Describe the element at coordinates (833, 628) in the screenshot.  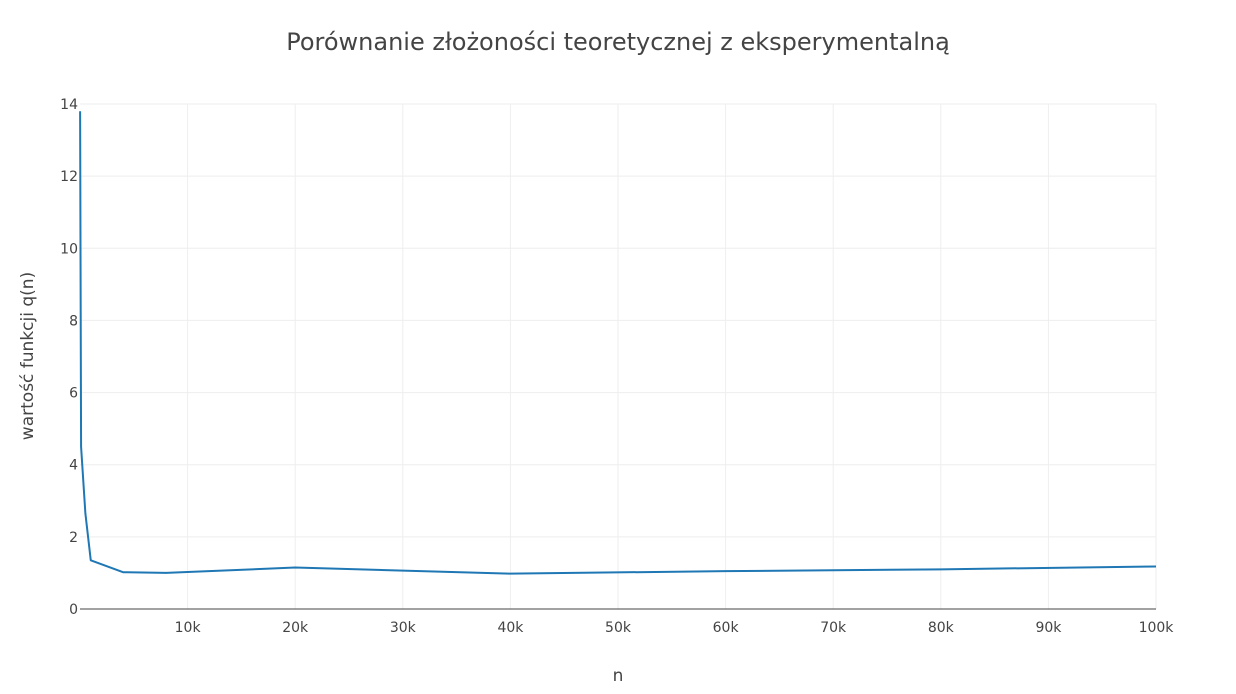
I see `x-tick-label: 70k` at that location.